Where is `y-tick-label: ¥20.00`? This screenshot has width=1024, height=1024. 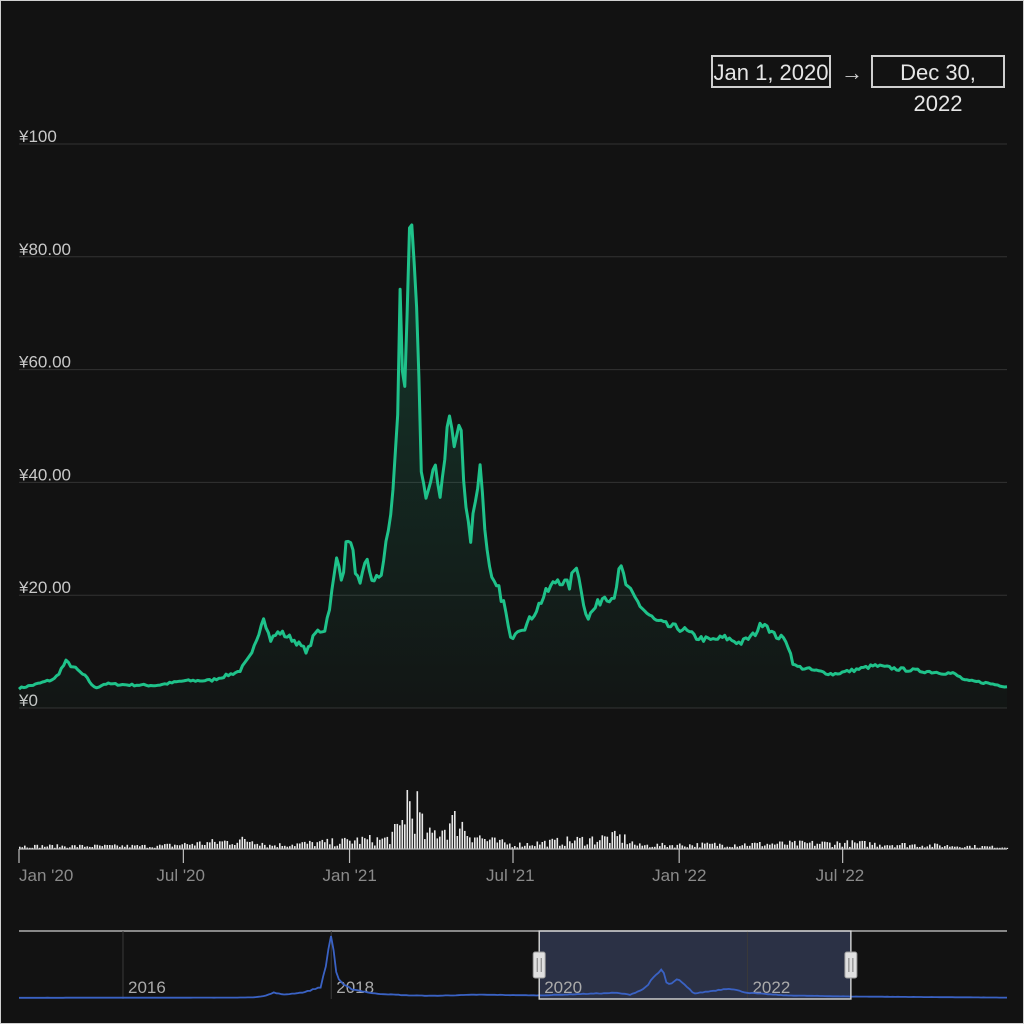
y-tick-label: ¥20.00 is located at coordinates (44, 587).